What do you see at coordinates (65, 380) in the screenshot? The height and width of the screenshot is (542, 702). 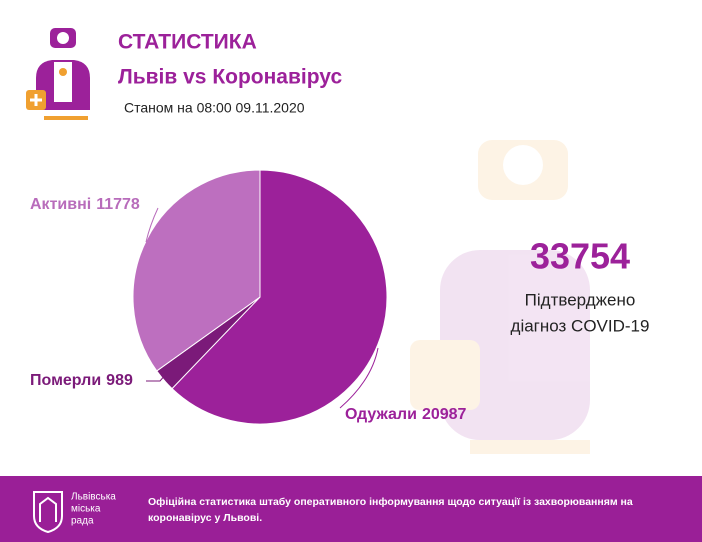 I see `slice-category: Померли` at bounding box center [65, 380].